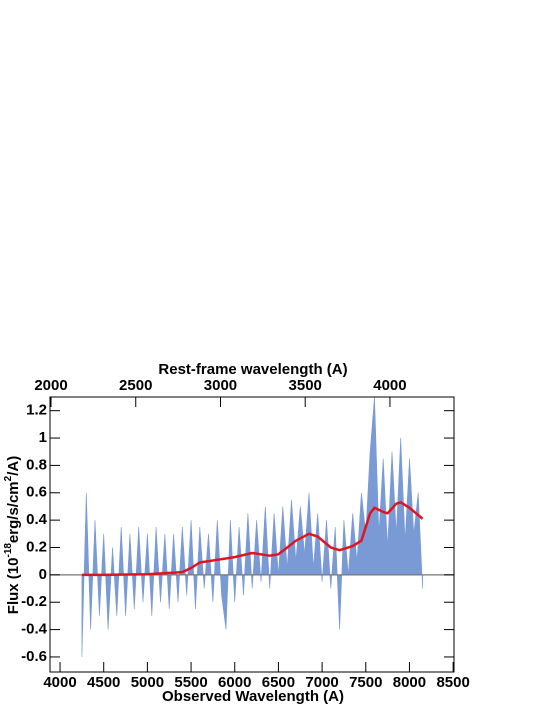 The width and height of the screenshot is (545, 705). I want to click on y-axis-label-part: -18, so click(8, 550).